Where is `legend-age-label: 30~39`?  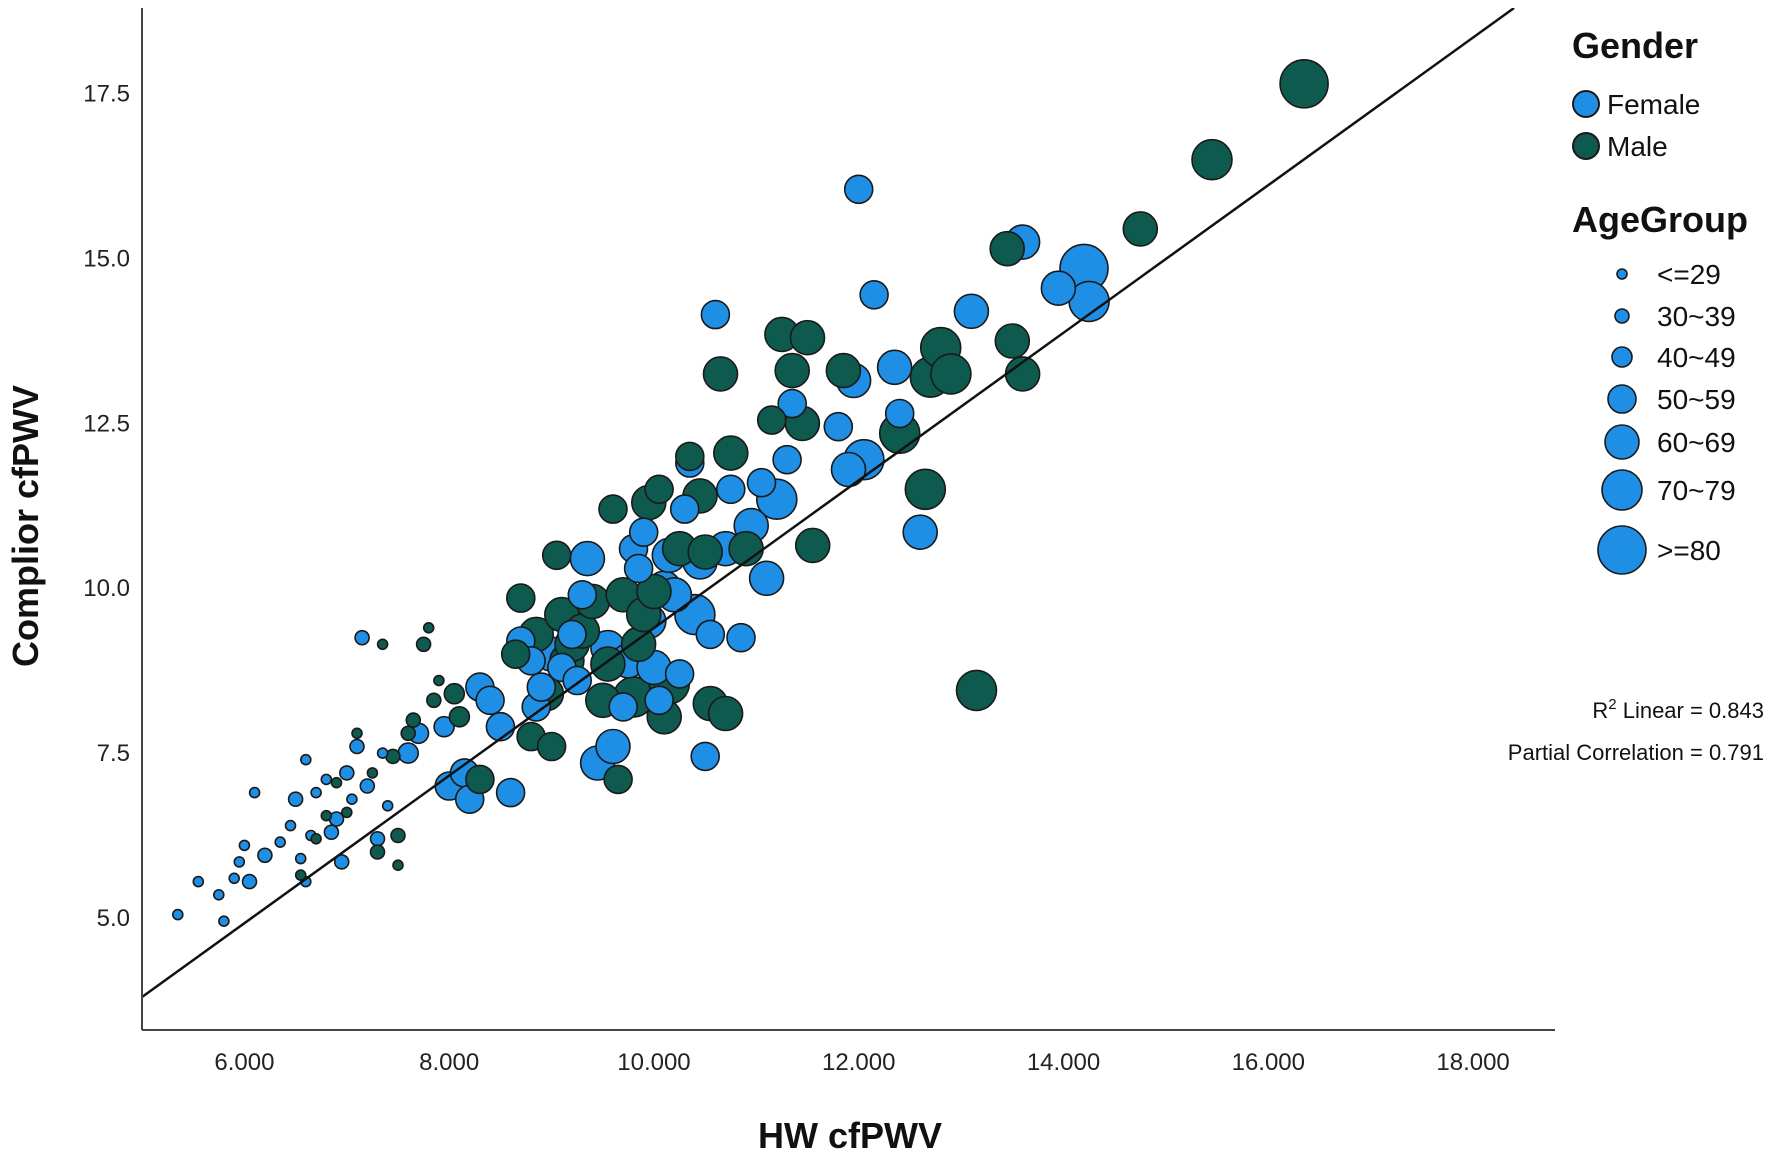
legend-age-label: 30~39 is located at coordinates (1696, 316).